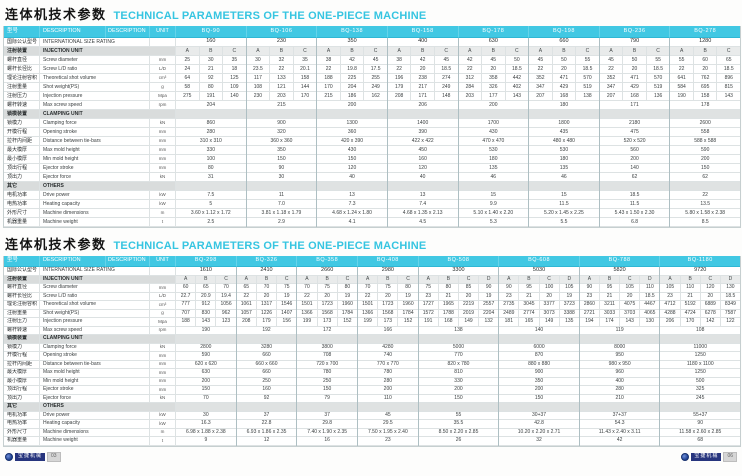 Image resolution: width=742 pixels, height=476 pixels. I want to click on model-group: 250, so click(328, 381).